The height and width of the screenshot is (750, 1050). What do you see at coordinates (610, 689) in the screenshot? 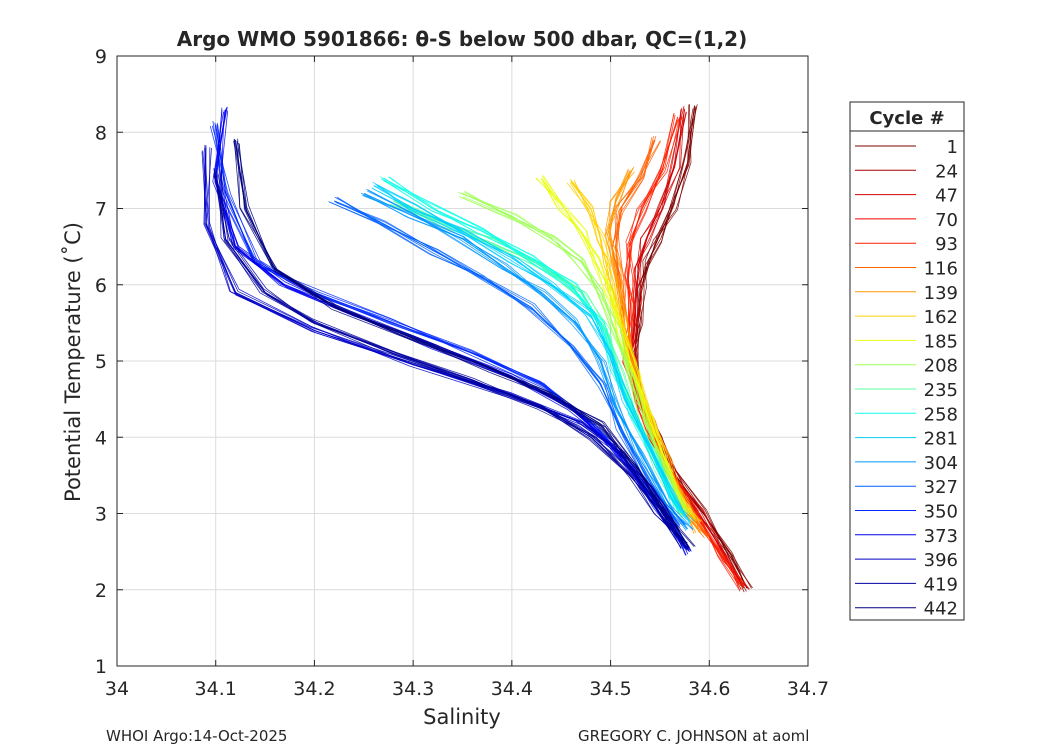
I see `x-tick-label: 34.5` at bounding box center [610, 689].